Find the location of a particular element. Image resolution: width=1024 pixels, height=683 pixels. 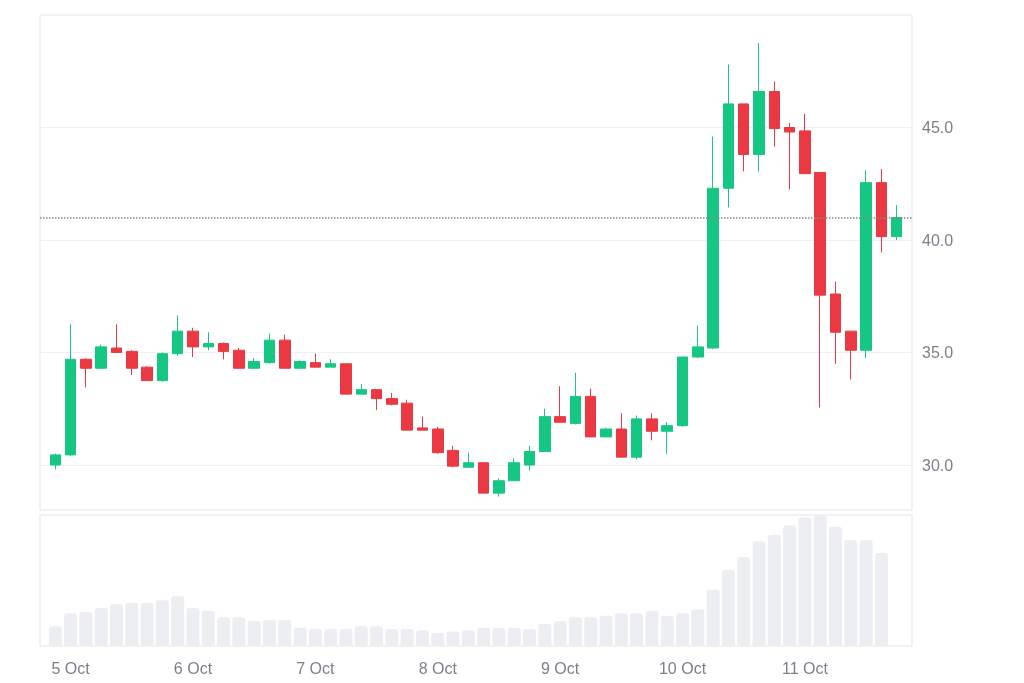

y-tick-label: 30.0 is located at coordinates (938, 465).